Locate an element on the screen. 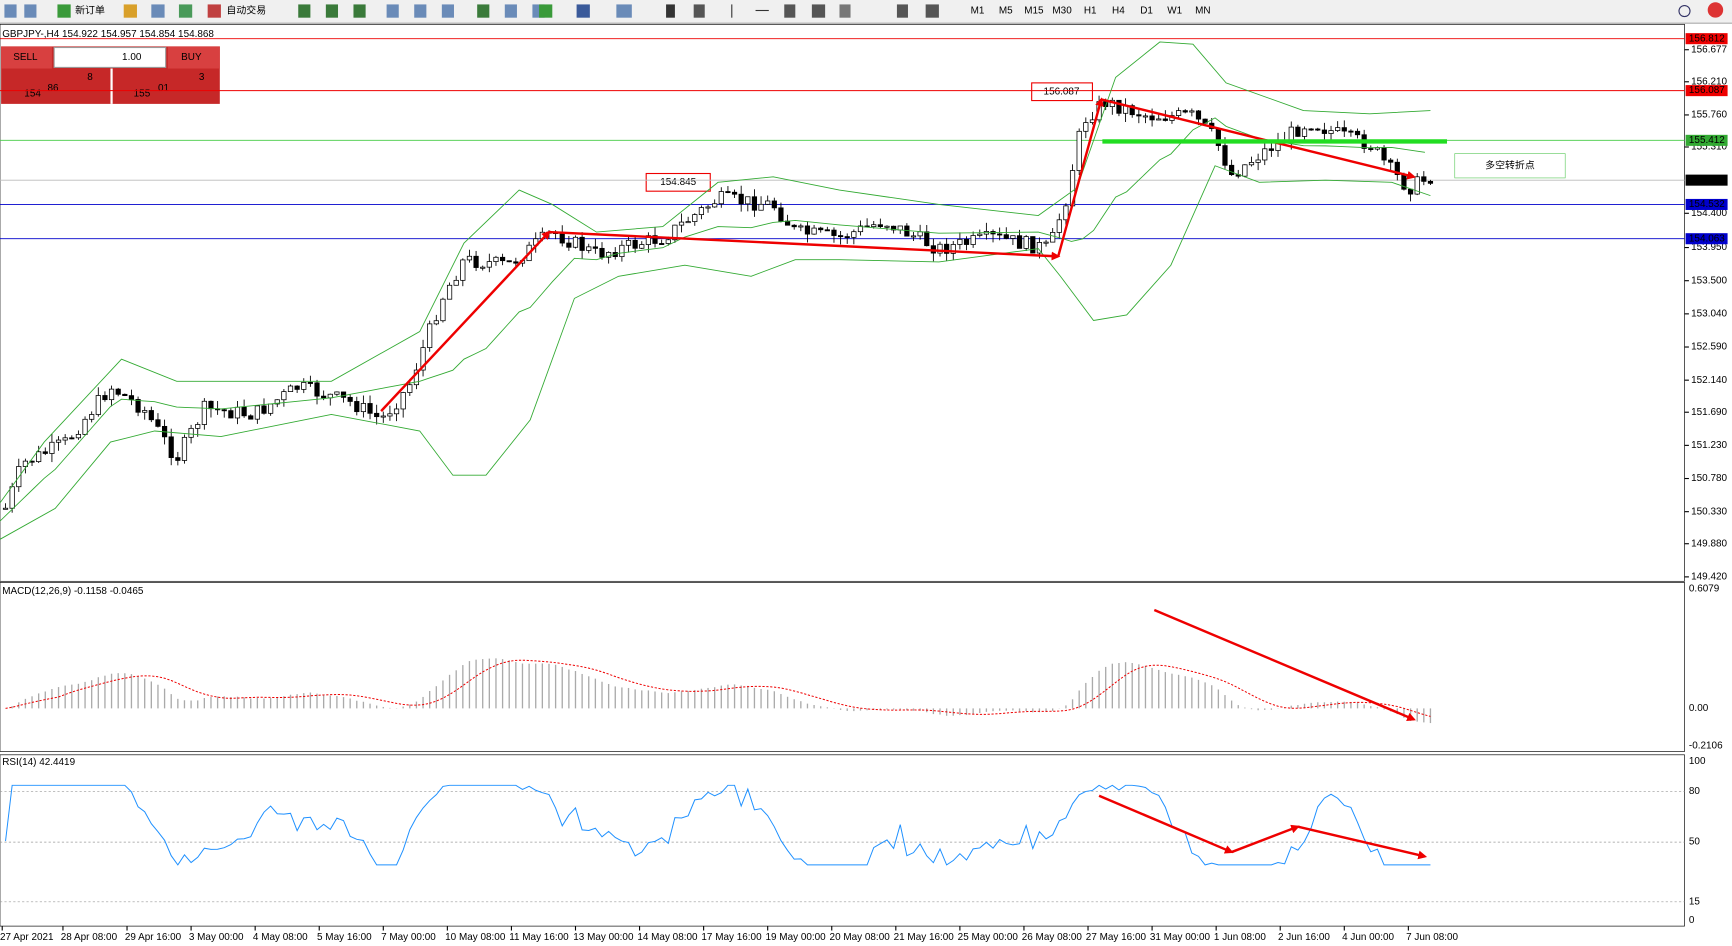 This screenshot has height=946, width=1732. buy-button: BUY is located at coordinates (191, 57).